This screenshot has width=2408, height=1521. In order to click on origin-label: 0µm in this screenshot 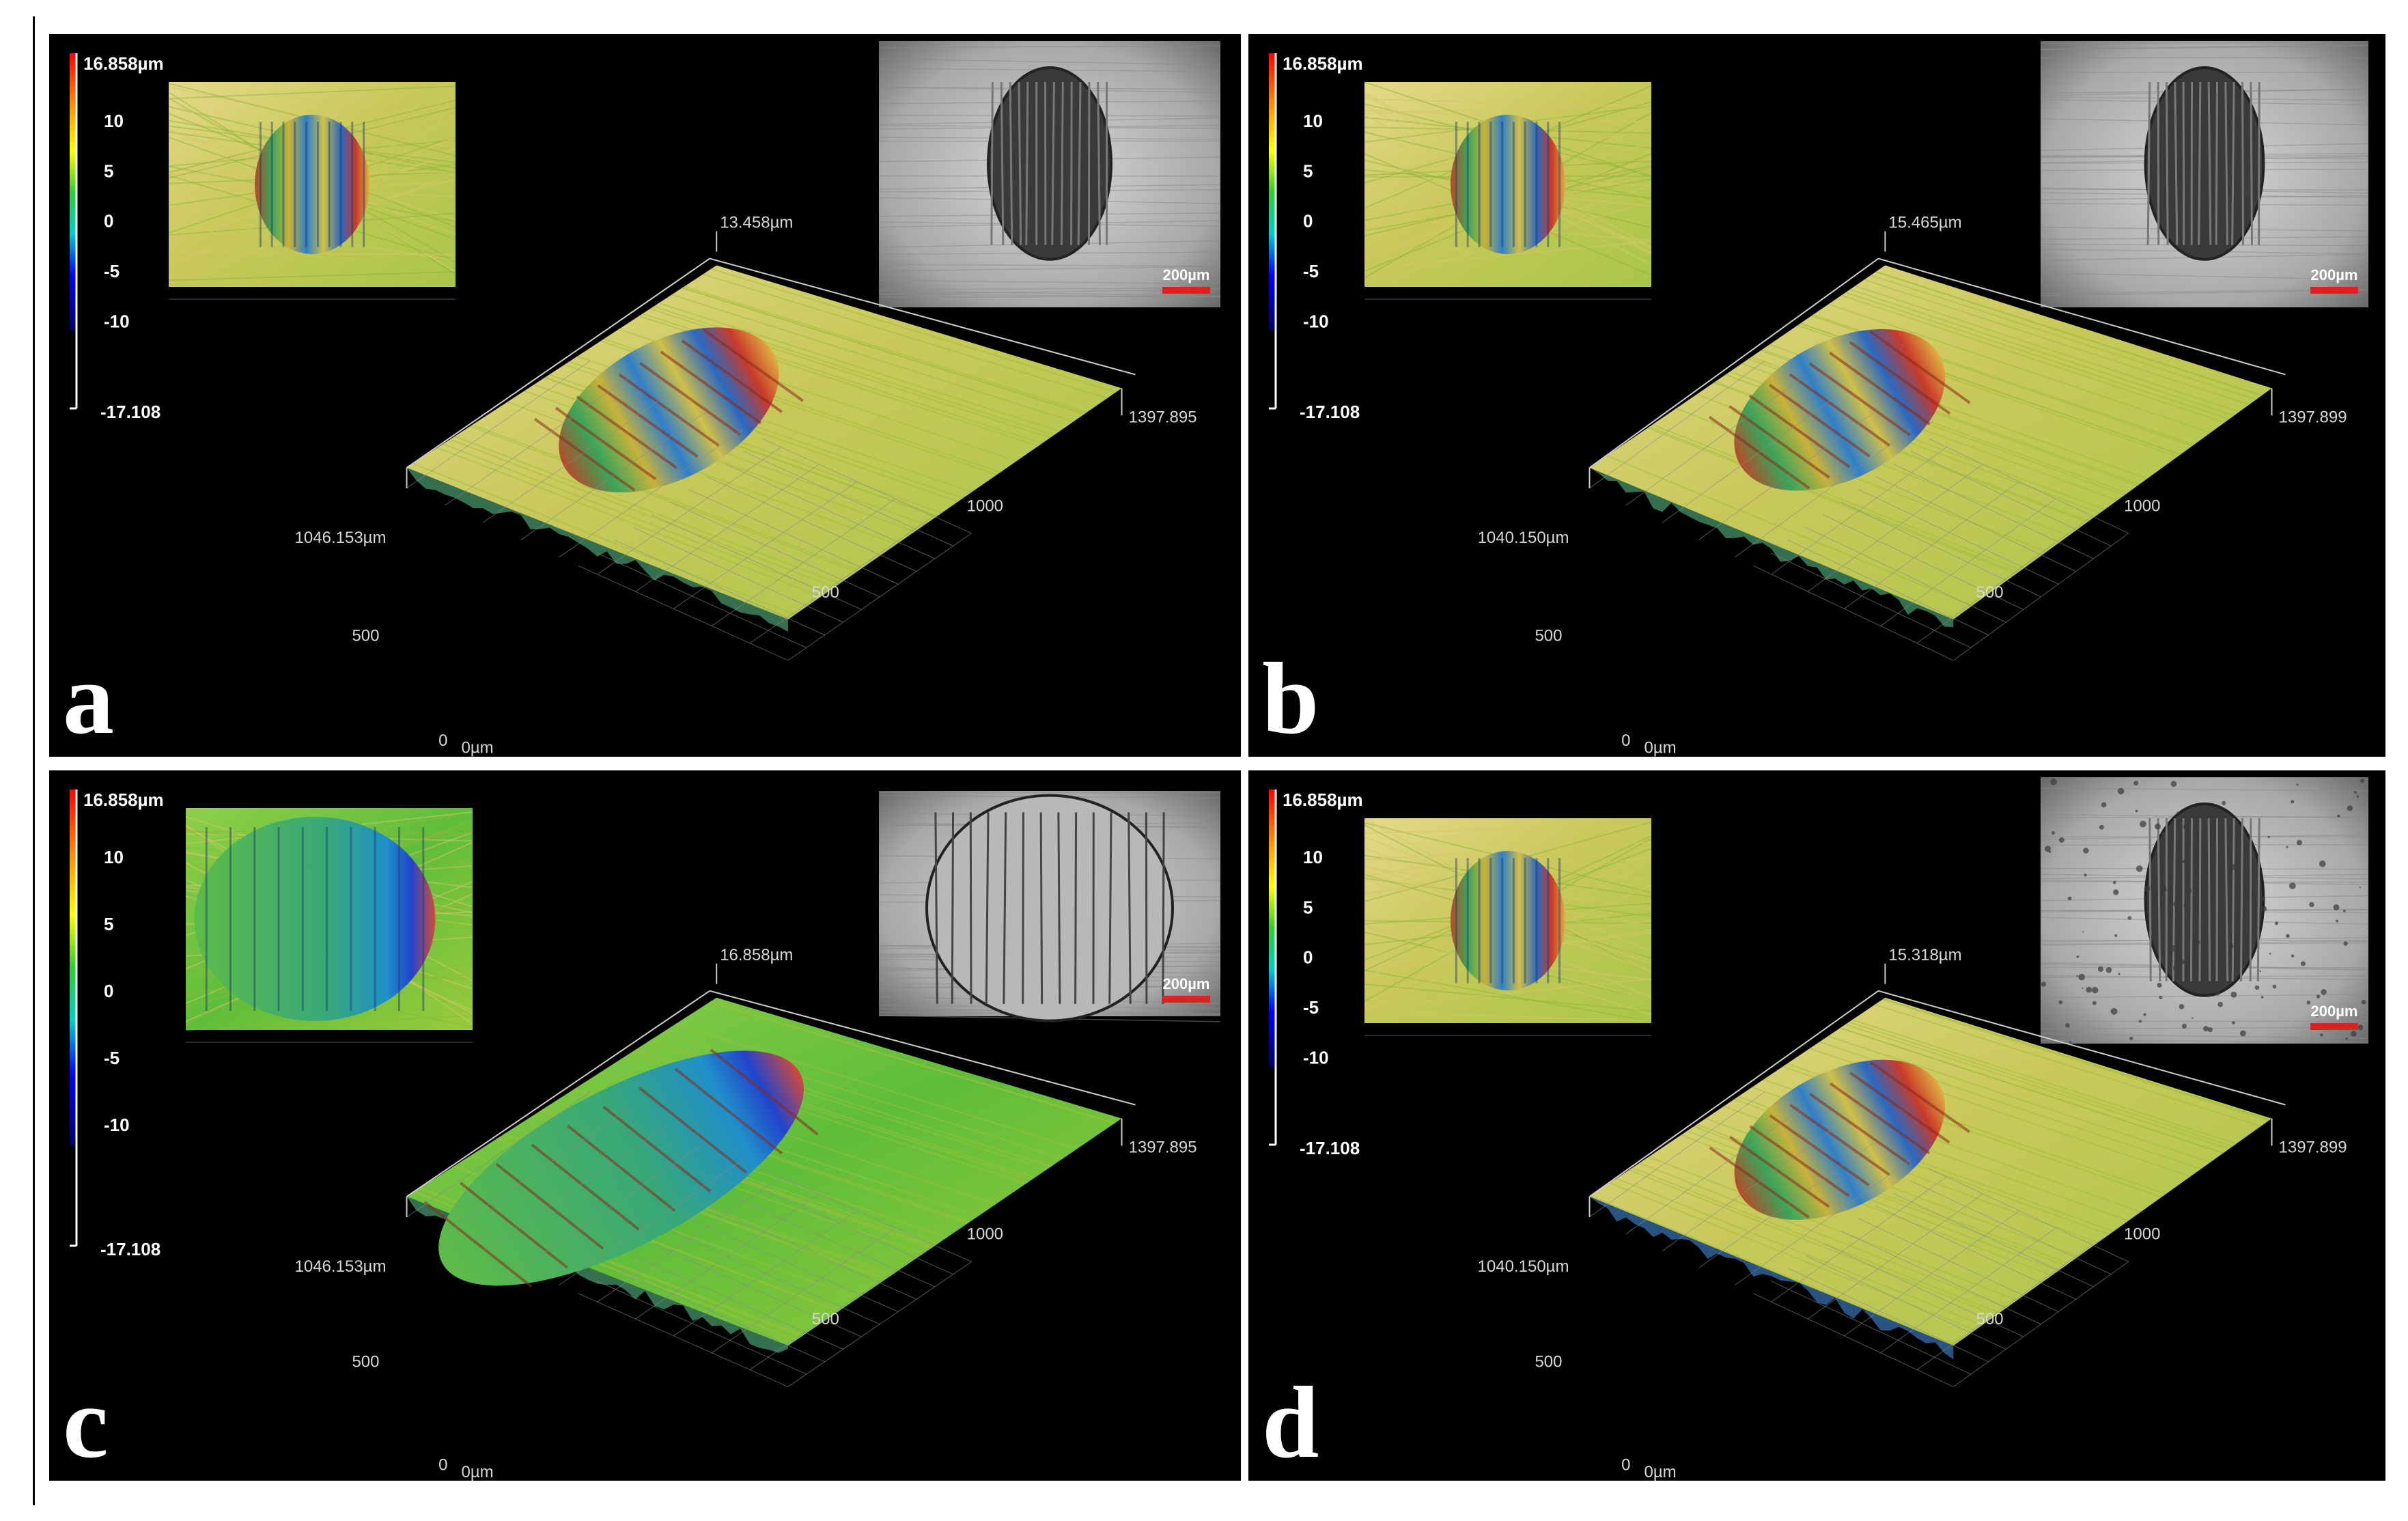, I will do `click(1660, 748)`.